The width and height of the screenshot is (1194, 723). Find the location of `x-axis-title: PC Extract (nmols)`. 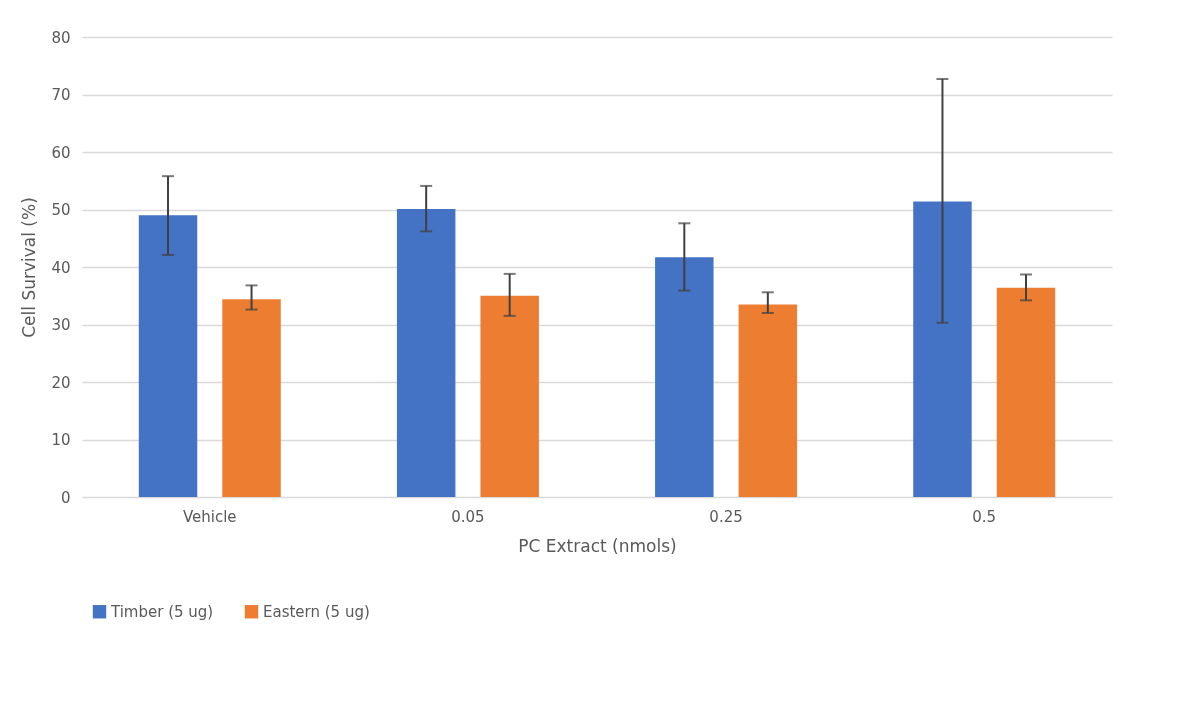

x-axis-title: PC Extract (nmols) is located at coordinates (597, 545).